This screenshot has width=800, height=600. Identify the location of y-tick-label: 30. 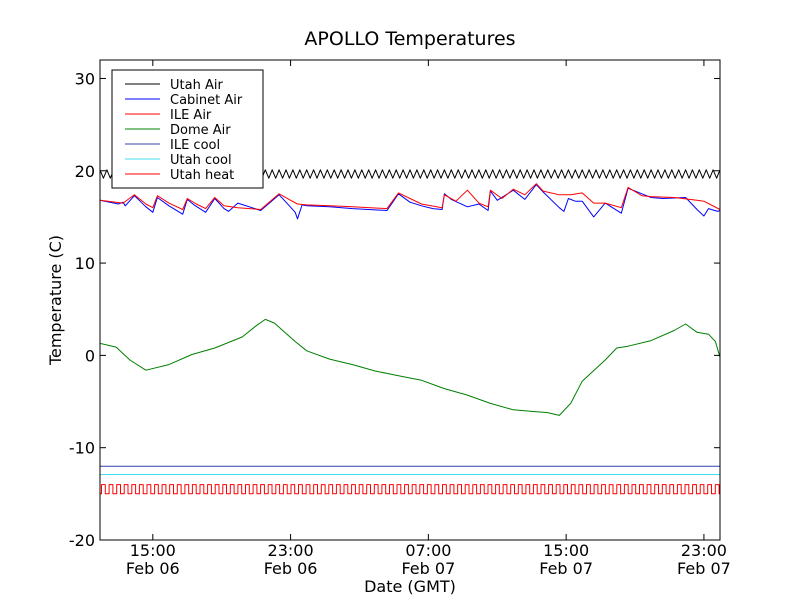
(85, 78).